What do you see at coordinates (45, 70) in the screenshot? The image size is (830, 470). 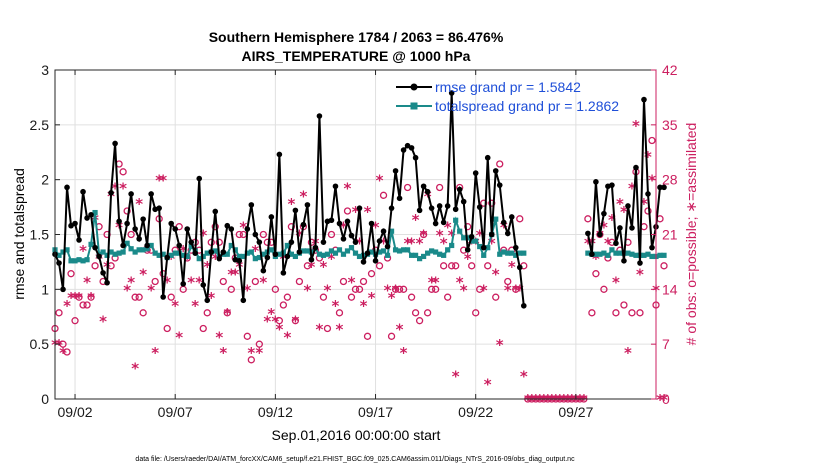 I see `y-left-tick-label: 3` at bounding box center [45, 70].